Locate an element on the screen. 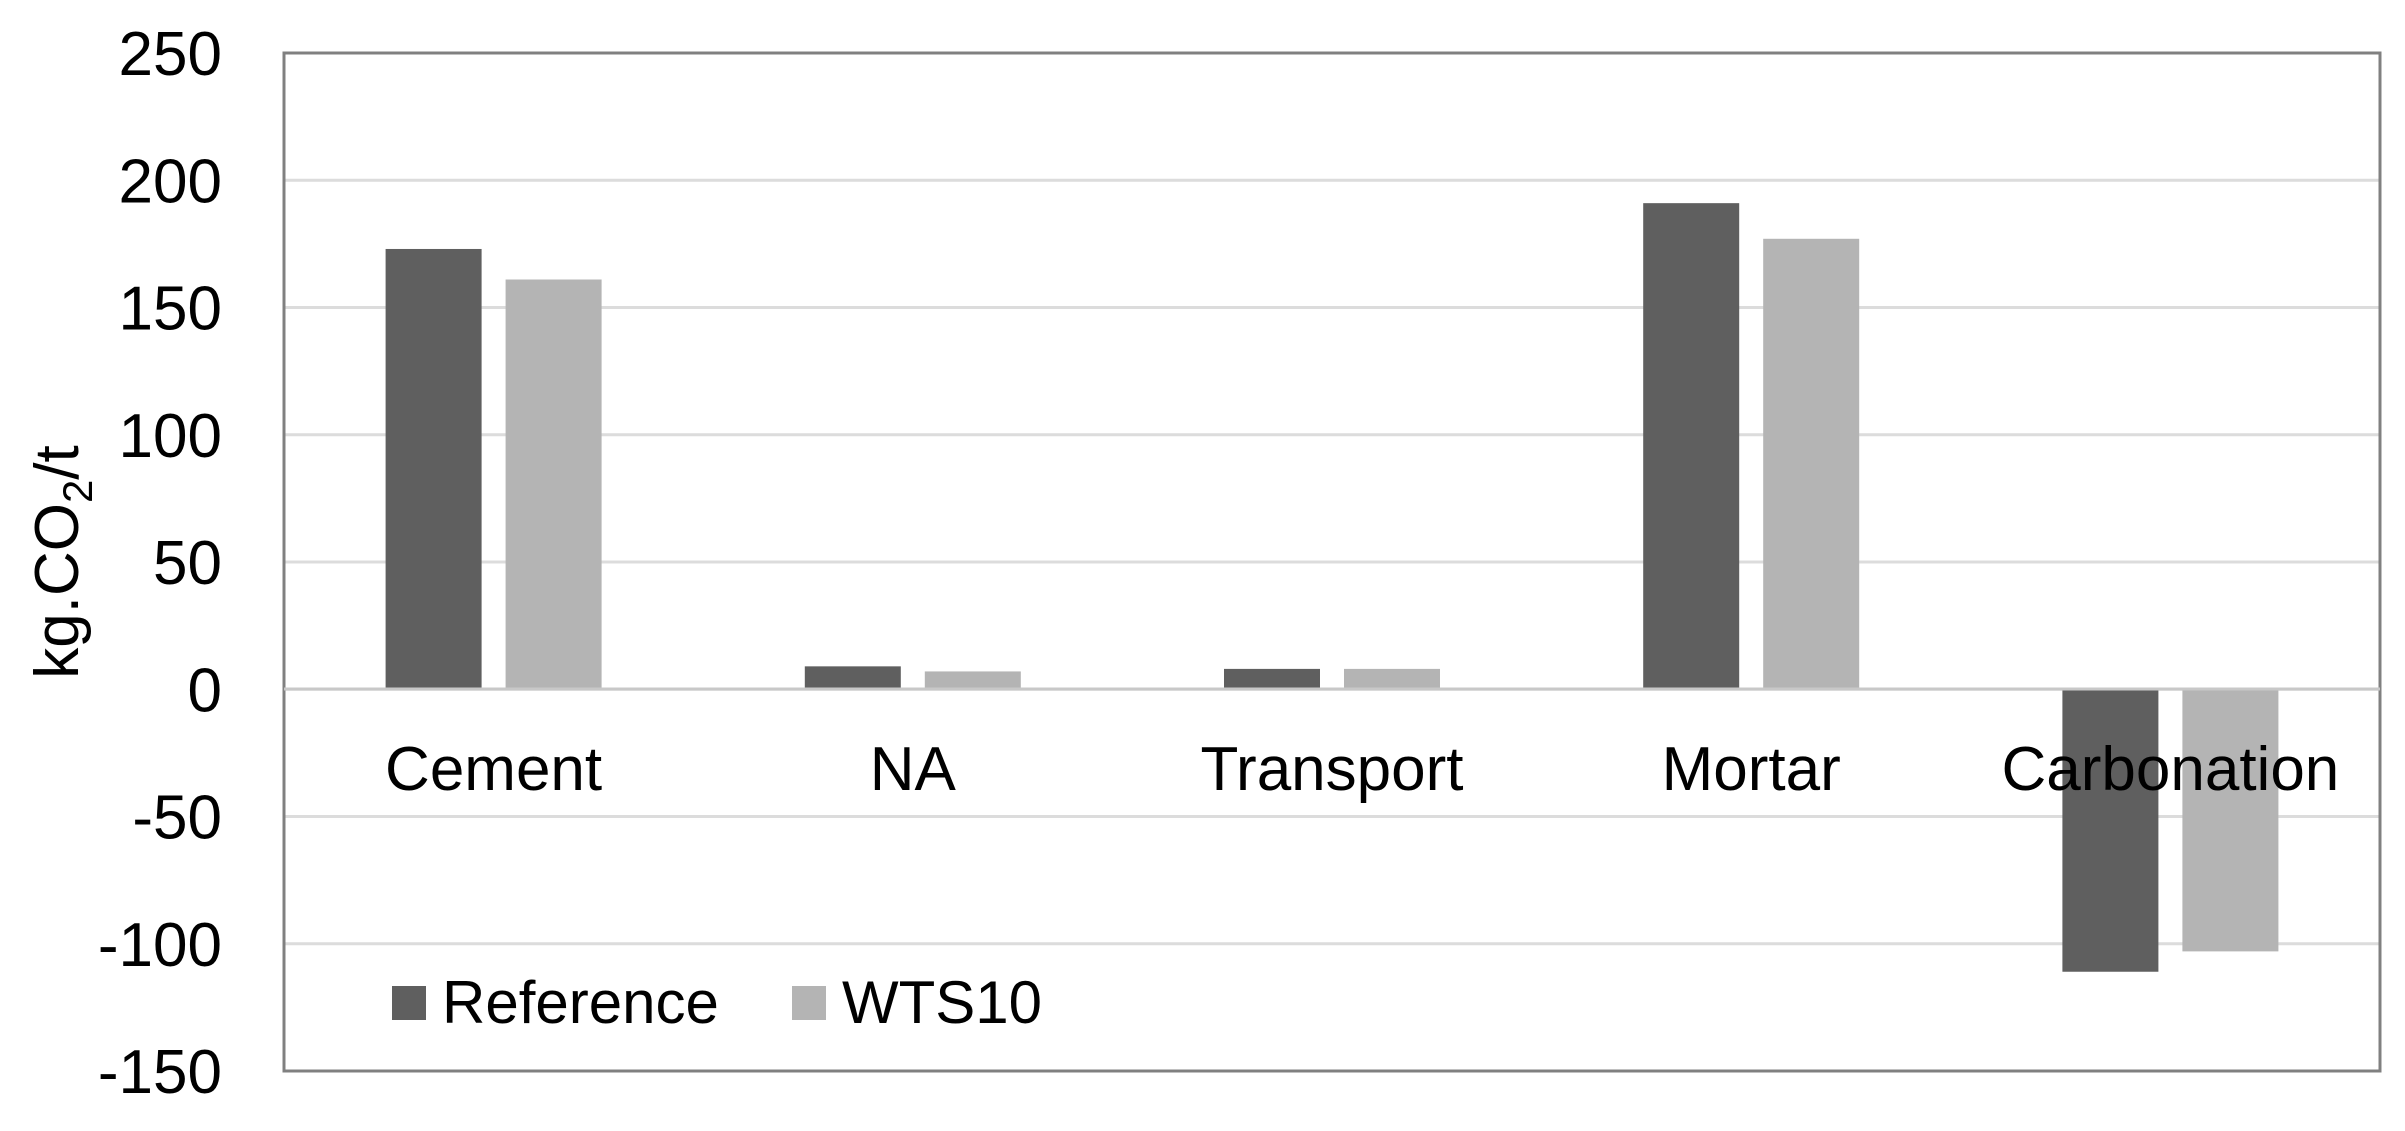 This screenshot has height=1131, width=2405. y-tick-label: 100 is located at coordinates (170, 436).